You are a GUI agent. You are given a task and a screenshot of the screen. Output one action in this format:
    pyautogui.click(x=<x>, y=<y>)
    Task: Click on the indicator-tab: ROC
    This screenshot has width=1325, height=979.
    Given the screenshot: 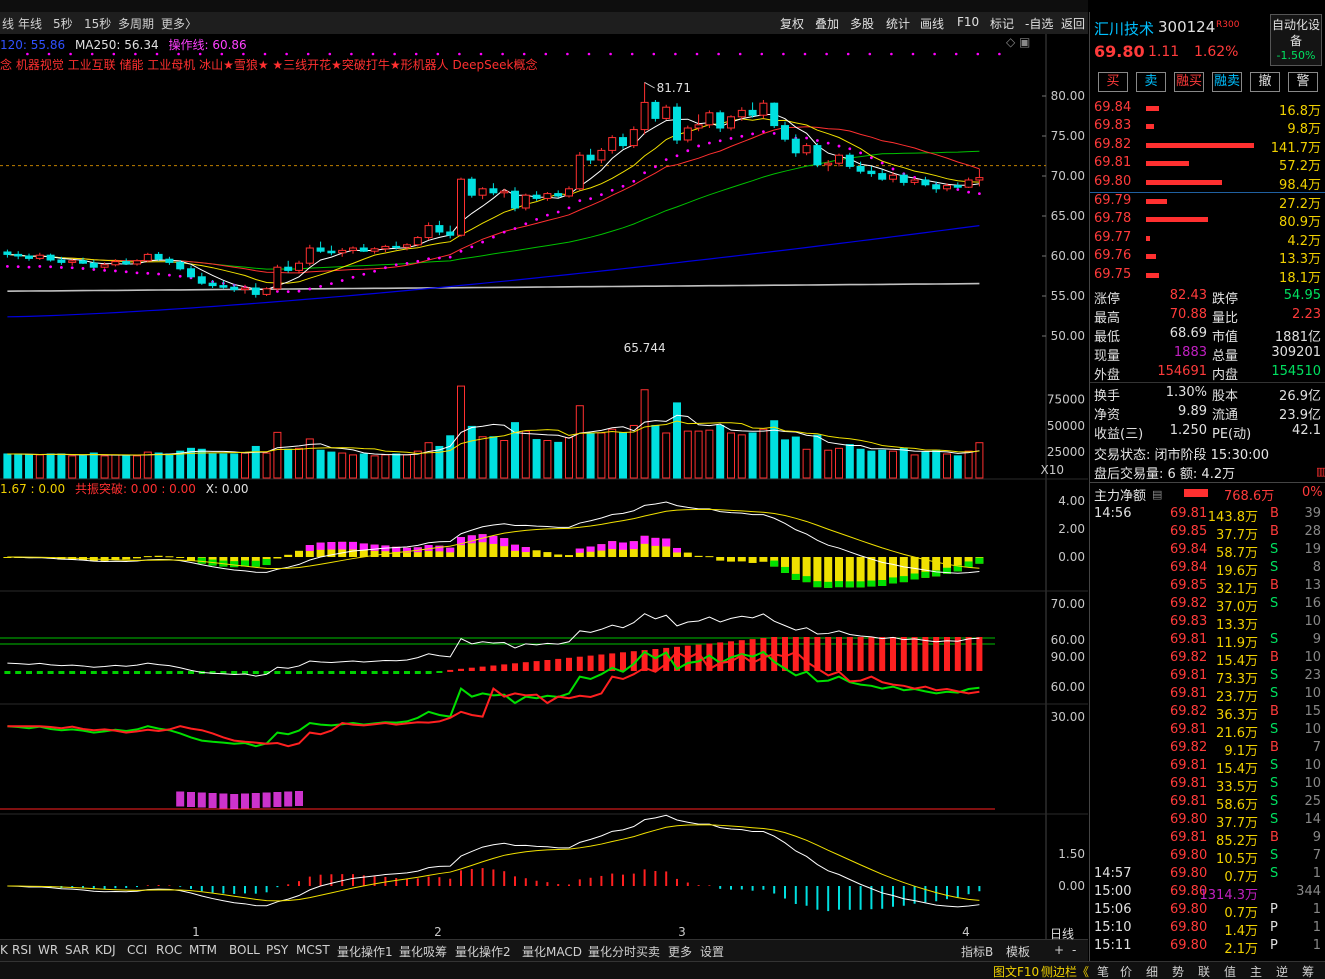 What is the action you would take?
    pyautogui.click(x=169, y=950)
    